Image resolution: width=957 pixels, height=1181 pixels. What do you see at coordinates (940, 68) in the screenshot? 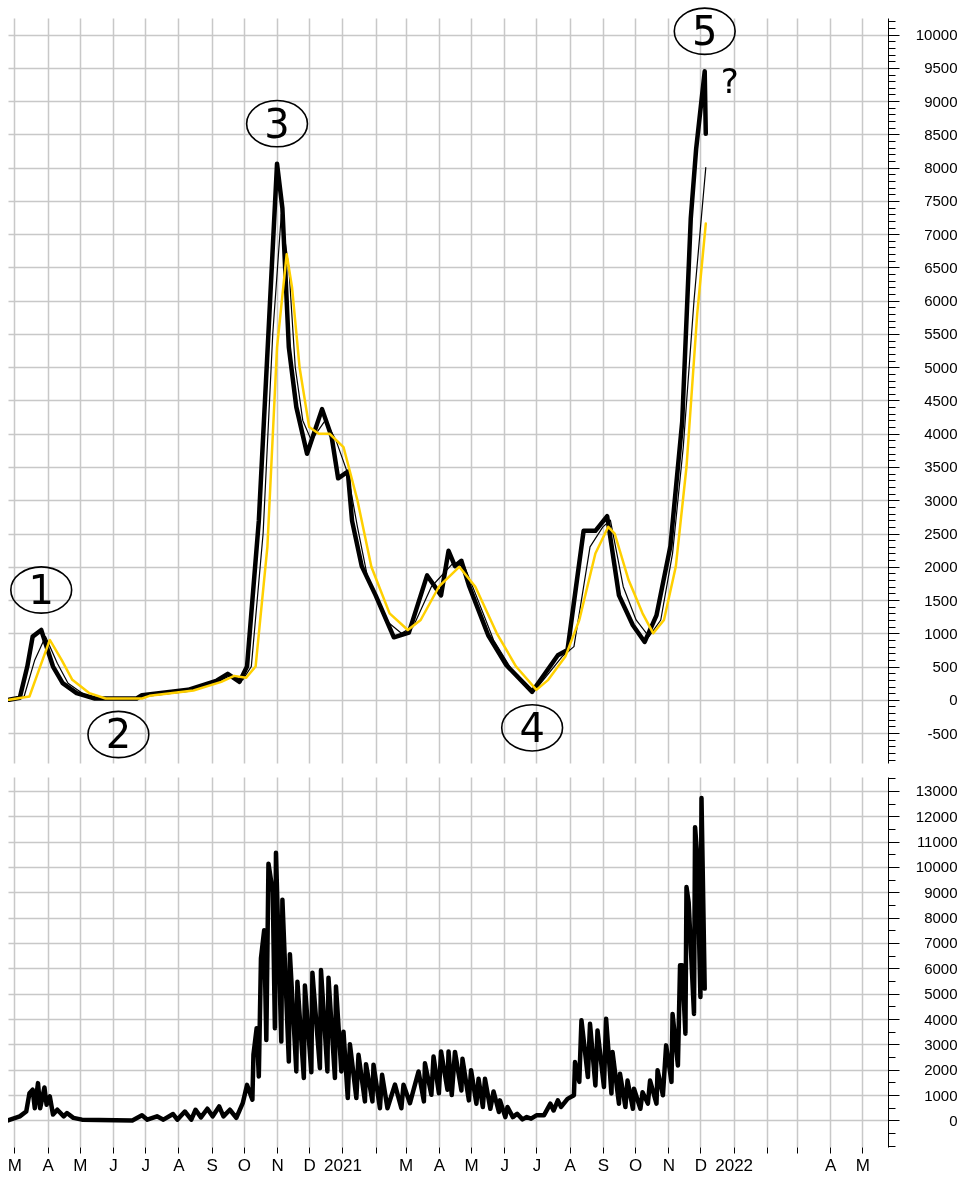
I see `y-tick-label: 9500` at bounding box center [940, 68].